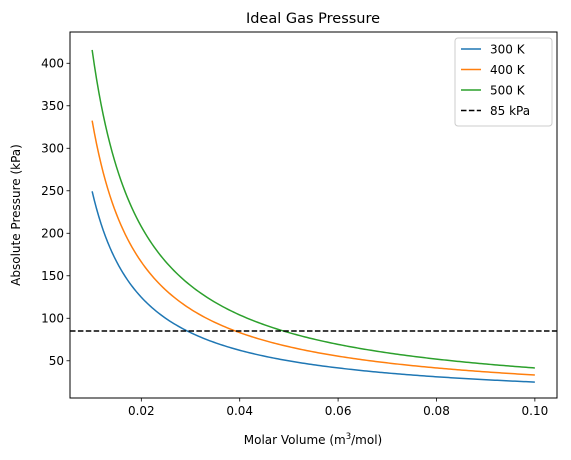 This screenshot has width=571, height=460. I want to click on x-tick-label: 0.08, so click(436, 411).